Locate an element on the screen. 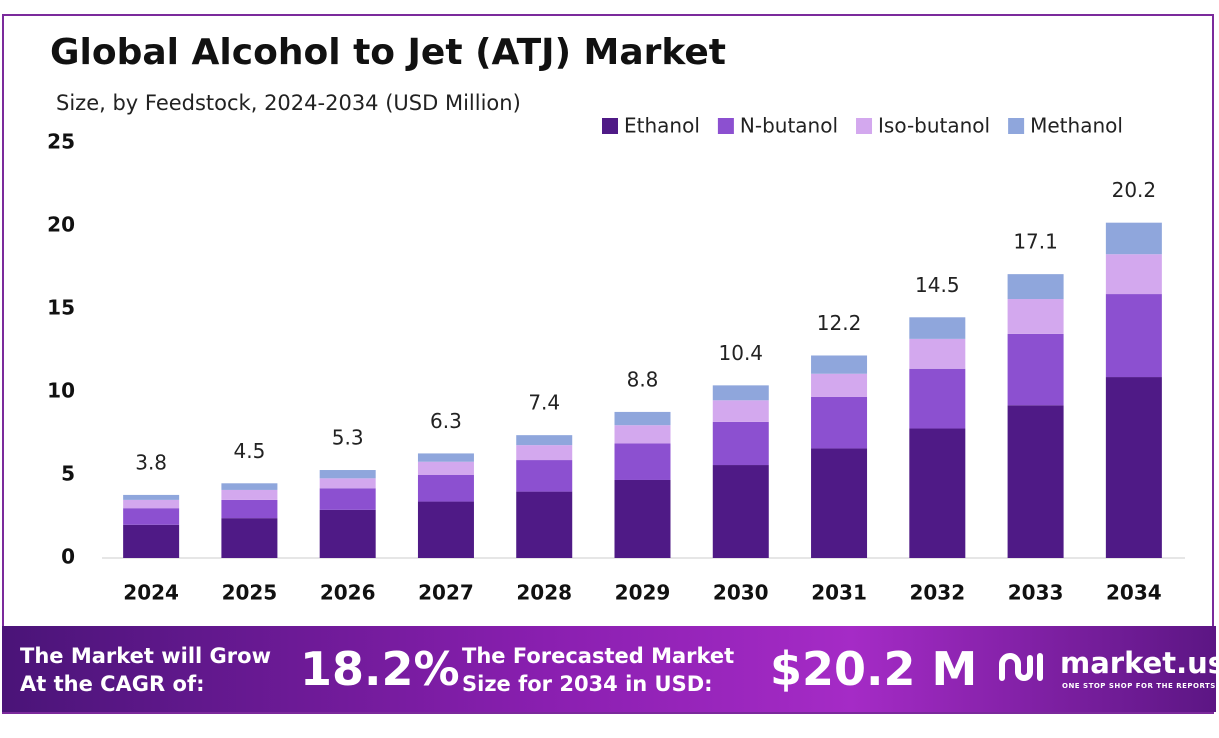 The height and width of the screenshot is (738, 1219). brand-name: market.us is located at coordinates (1139, 663).